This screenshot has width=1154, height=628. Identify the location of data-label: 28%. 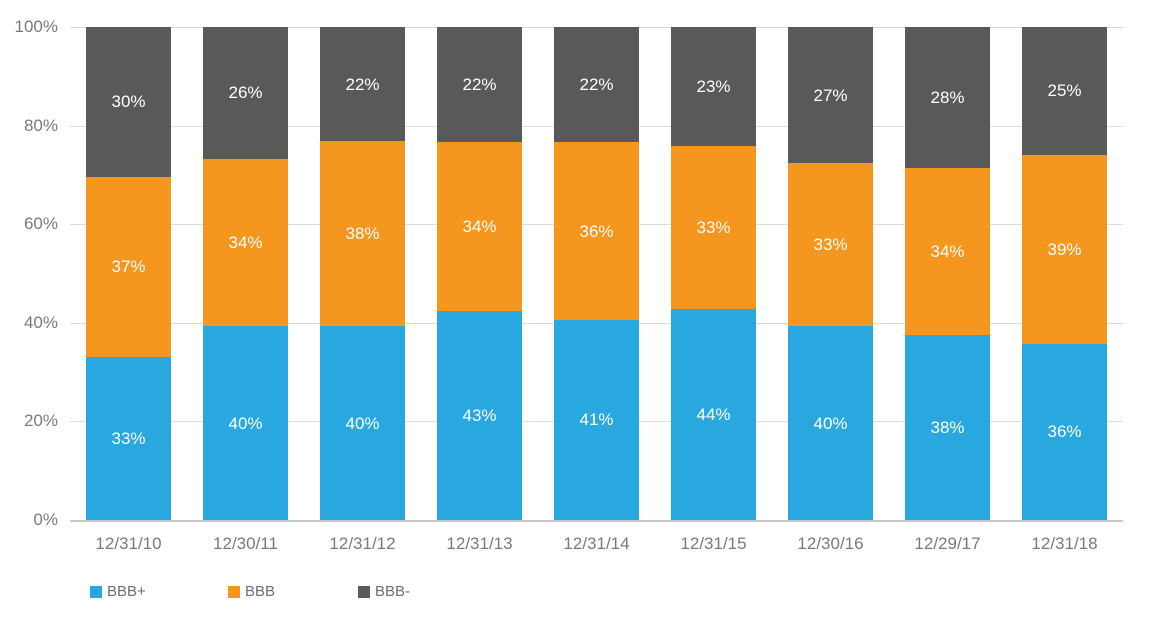
(947, 97).